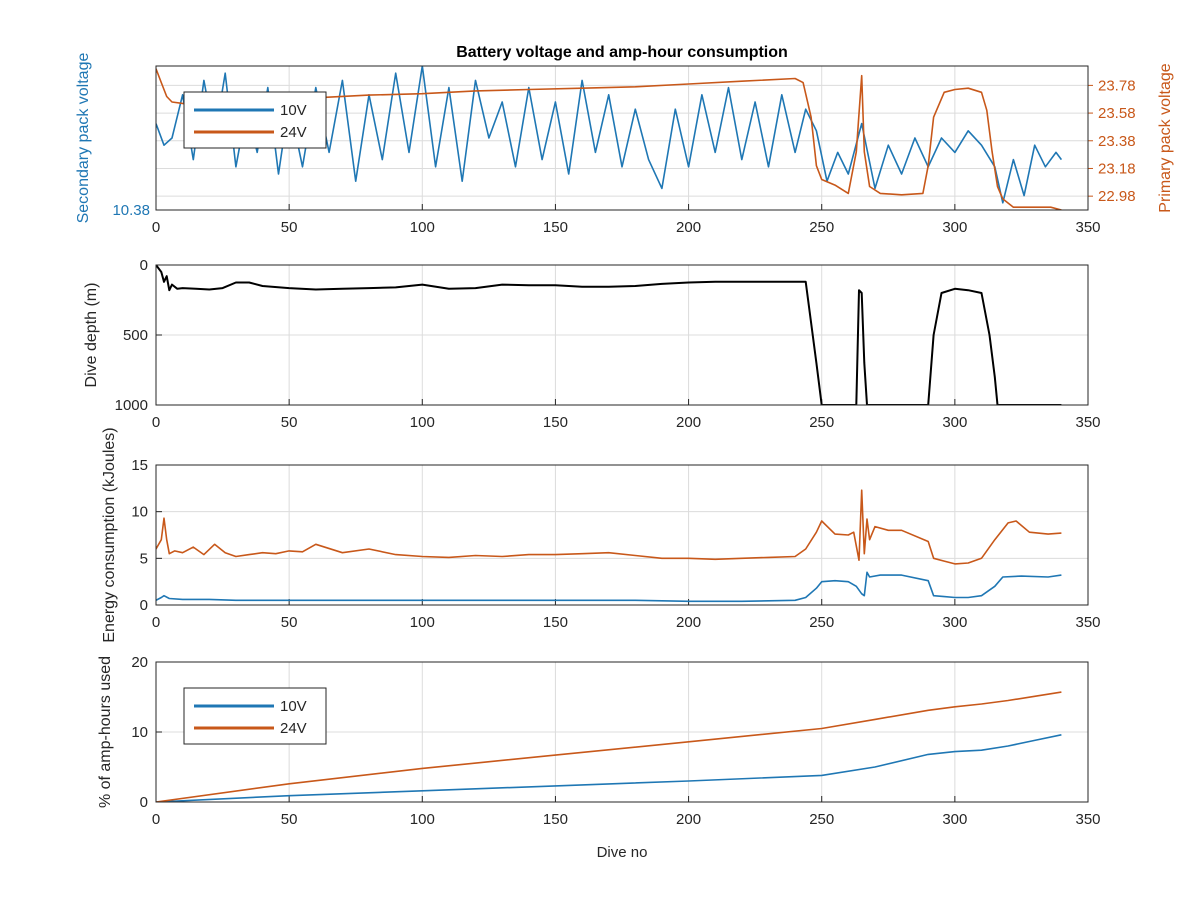 This screenshot has height=900, width=1200. I want to click on right-y-tick-label: 23.18, so click(1117, 168).